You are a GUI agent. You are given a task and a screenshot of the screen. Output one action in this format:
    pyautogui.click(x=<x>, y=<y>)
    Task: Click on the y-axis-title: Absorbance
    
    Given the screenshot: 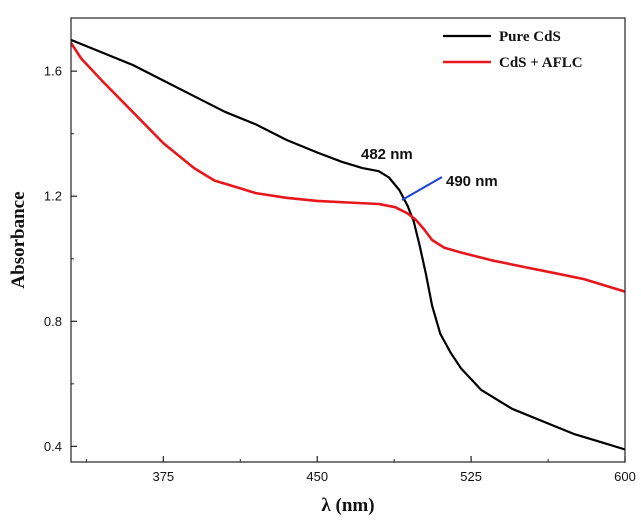 What is the action you would take?
    pyautogui.click(x=18, y=239)
    